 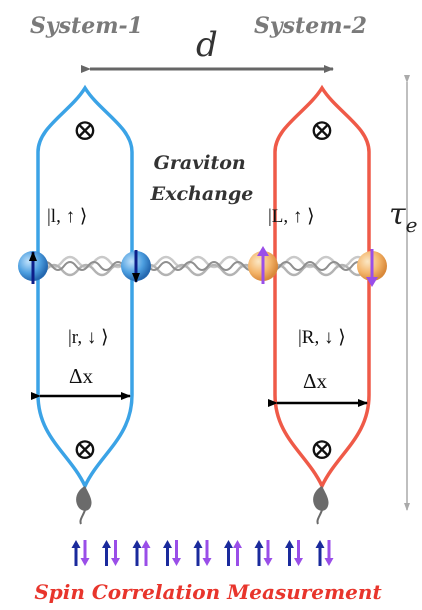 I want to click on particle-system-1-right, so click(x=136, y=266).